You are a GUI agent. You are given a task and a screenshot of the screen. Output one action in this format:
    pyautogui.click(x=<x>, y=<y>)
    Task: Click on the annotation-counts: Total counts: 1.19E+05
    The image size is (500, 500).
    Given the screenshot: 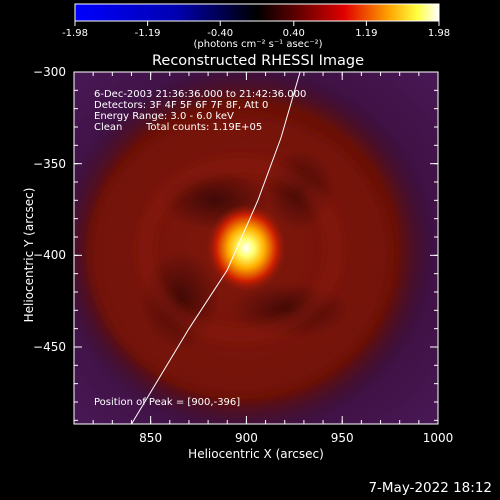 What is the action you would take?
    pyautogui.click(x=204, y=127)
    